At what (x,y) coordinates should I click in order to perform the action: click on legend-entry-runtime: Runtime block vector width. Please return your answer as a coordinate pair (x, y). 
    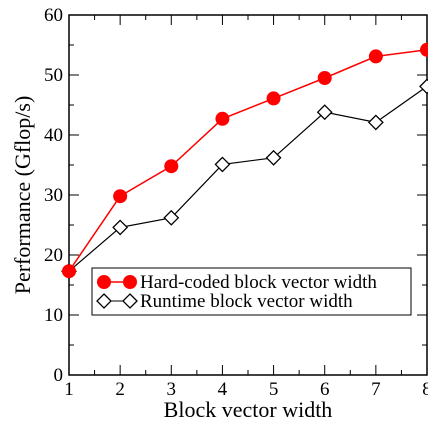
    Looking at the image, I should click on (224, 301).